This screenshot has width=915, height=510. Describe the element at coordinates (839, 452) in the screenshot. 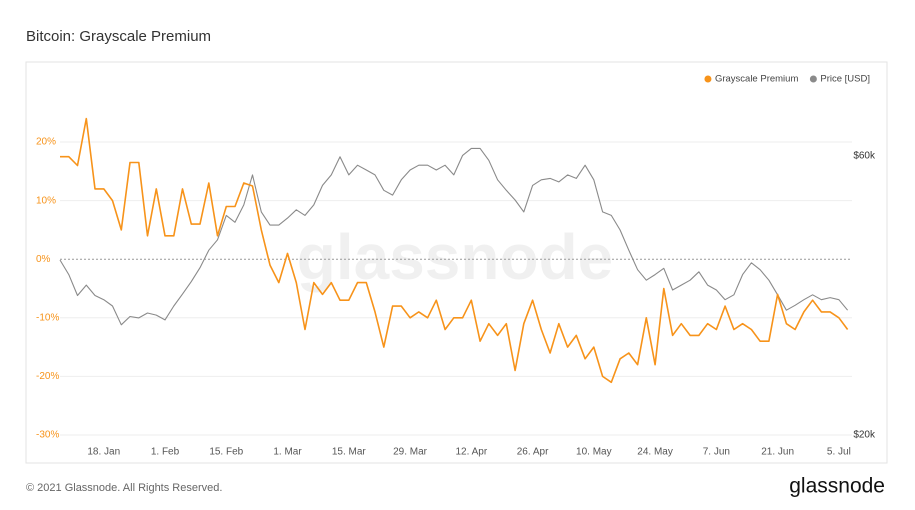

I see `x-tick-label: 5. Jul` at that location.